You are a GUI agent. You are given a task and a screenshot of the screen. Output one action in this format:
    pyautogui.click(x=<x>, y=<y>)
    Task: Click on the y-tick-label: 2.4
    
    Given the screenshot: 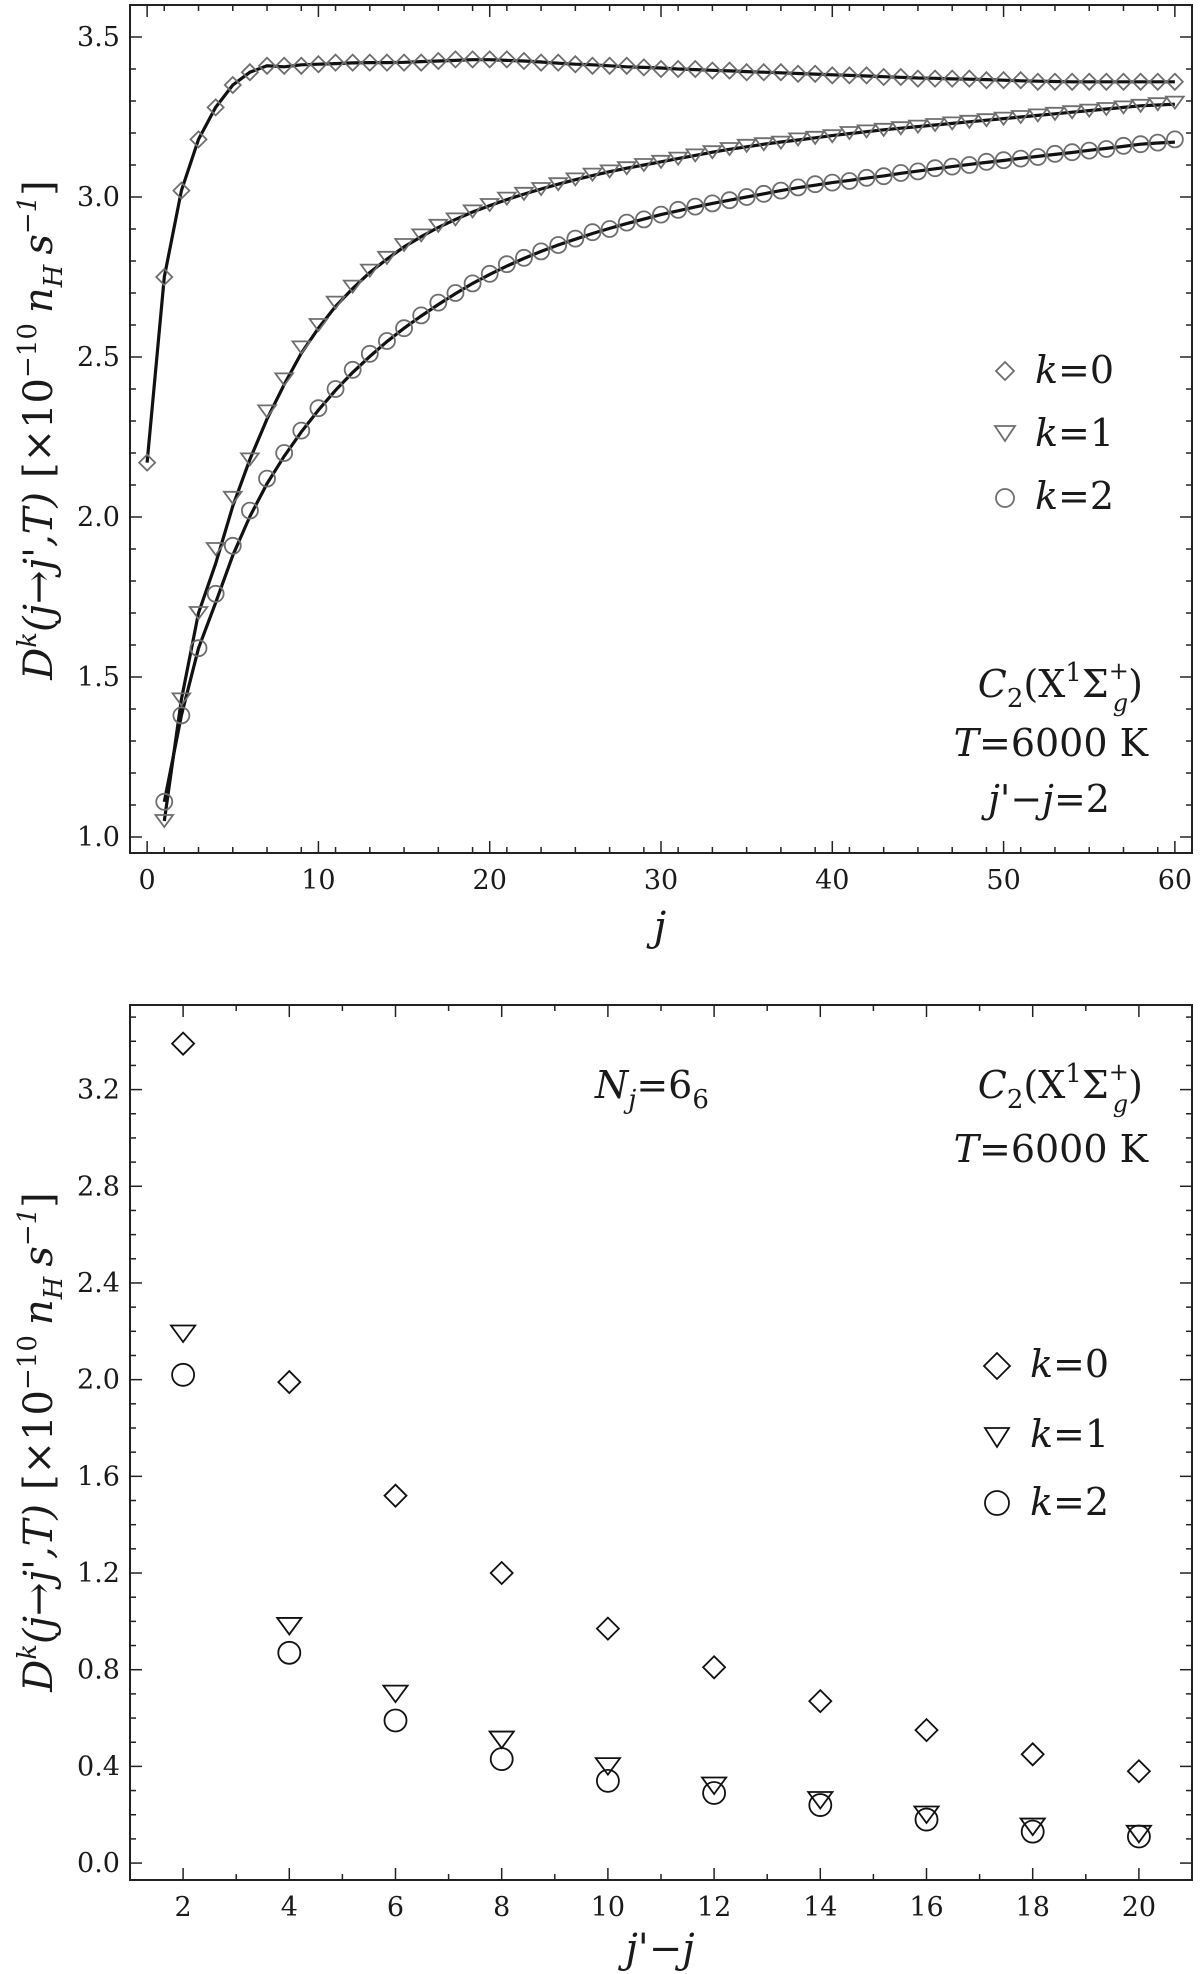 What is the action you would take?
    pyautogui.click(x=98, y=1283)
    